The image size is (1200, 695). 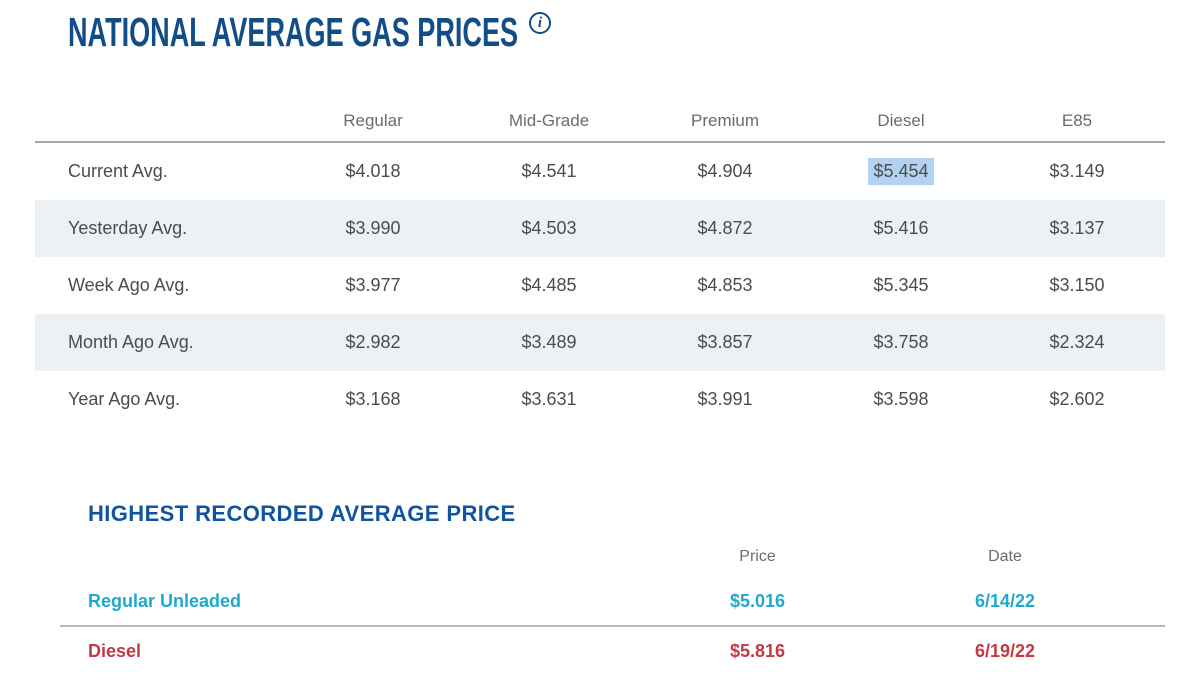 What do you see at coordinates (1005, 651) in the screenshot?
I see `date-cell: 6/19/22` at bounding box center [1005, 651].